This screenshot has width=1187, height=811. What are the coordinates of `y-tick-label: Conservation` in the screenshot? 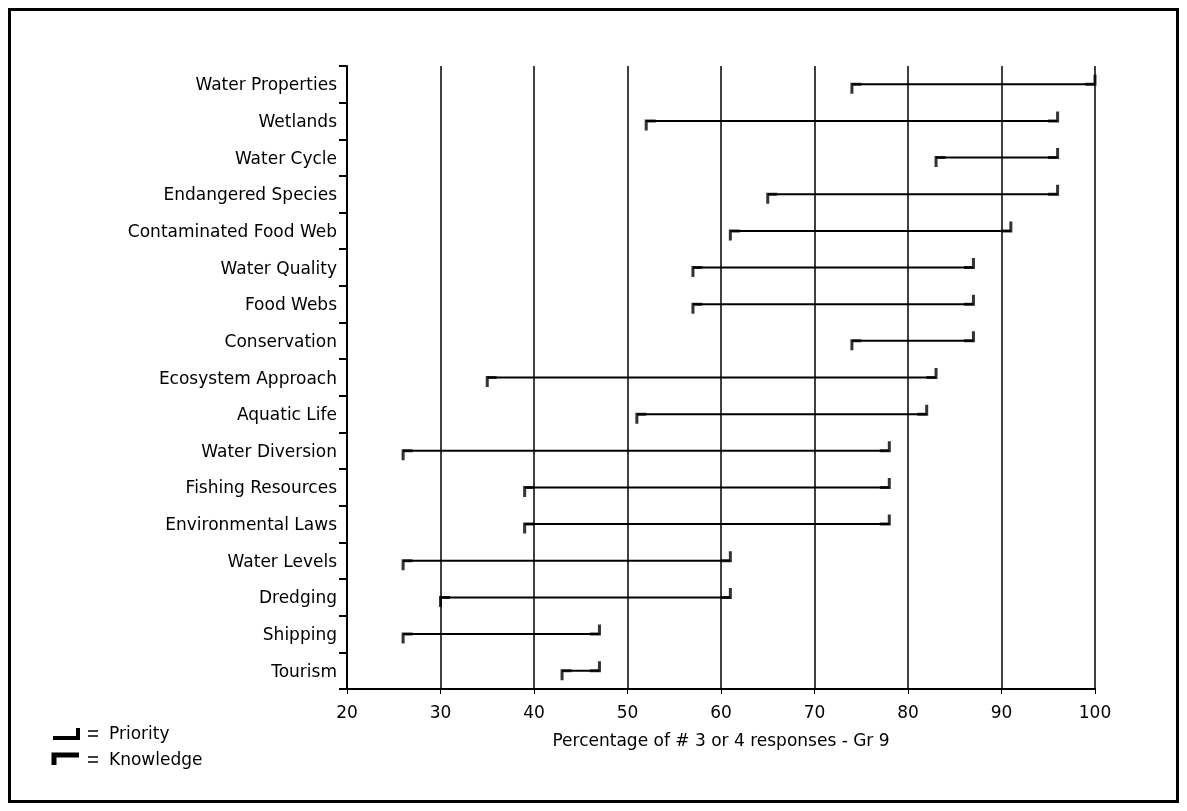 It's located at (280, 340).